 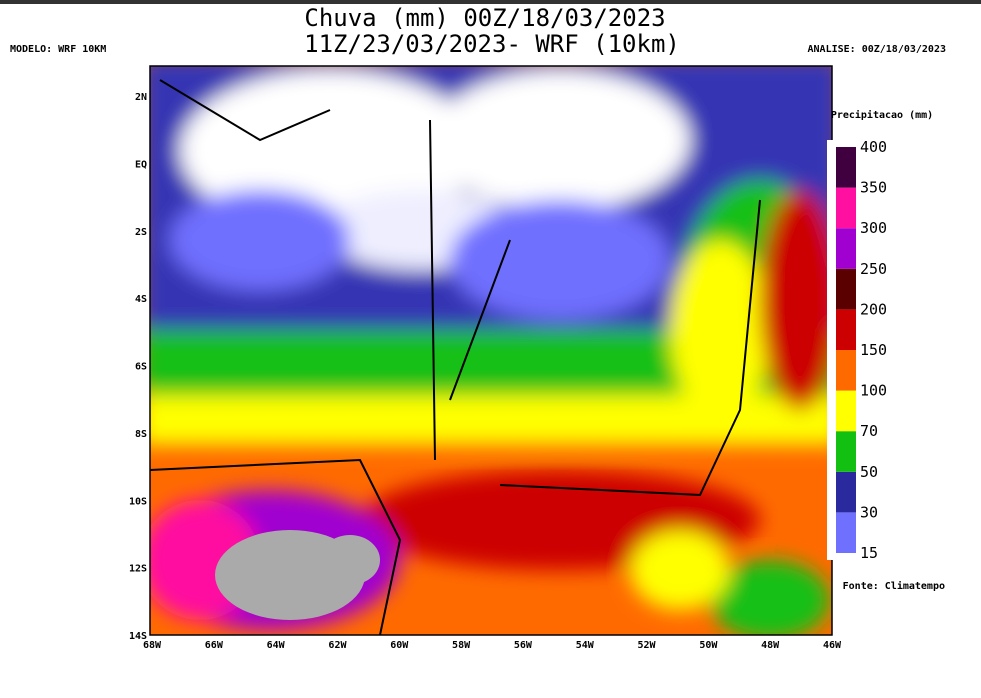 What do you see at coordinates (141, 434) in the screenshot?
I see `y-tick-label: 8S` at bounding box center [141, 434].